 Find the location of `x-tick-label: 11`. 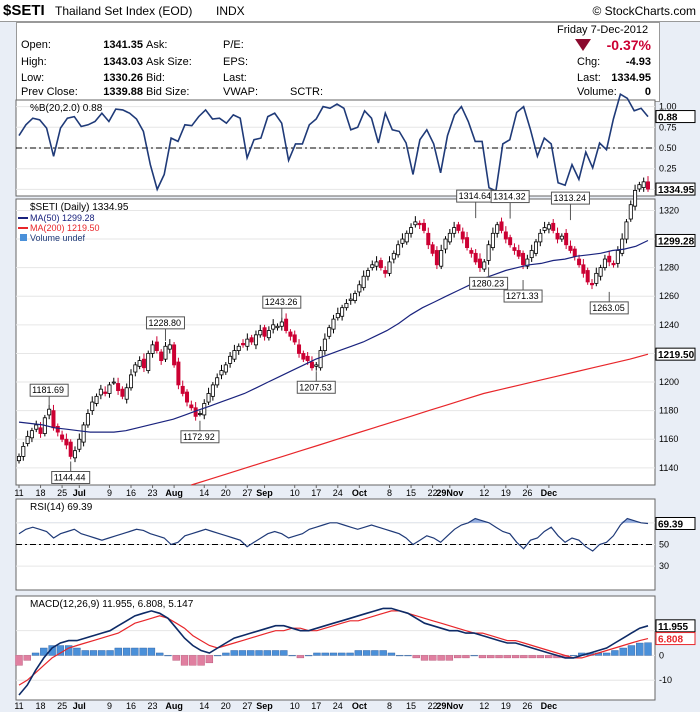

x-tick-label: 11 is located at coordinates (18, 493).